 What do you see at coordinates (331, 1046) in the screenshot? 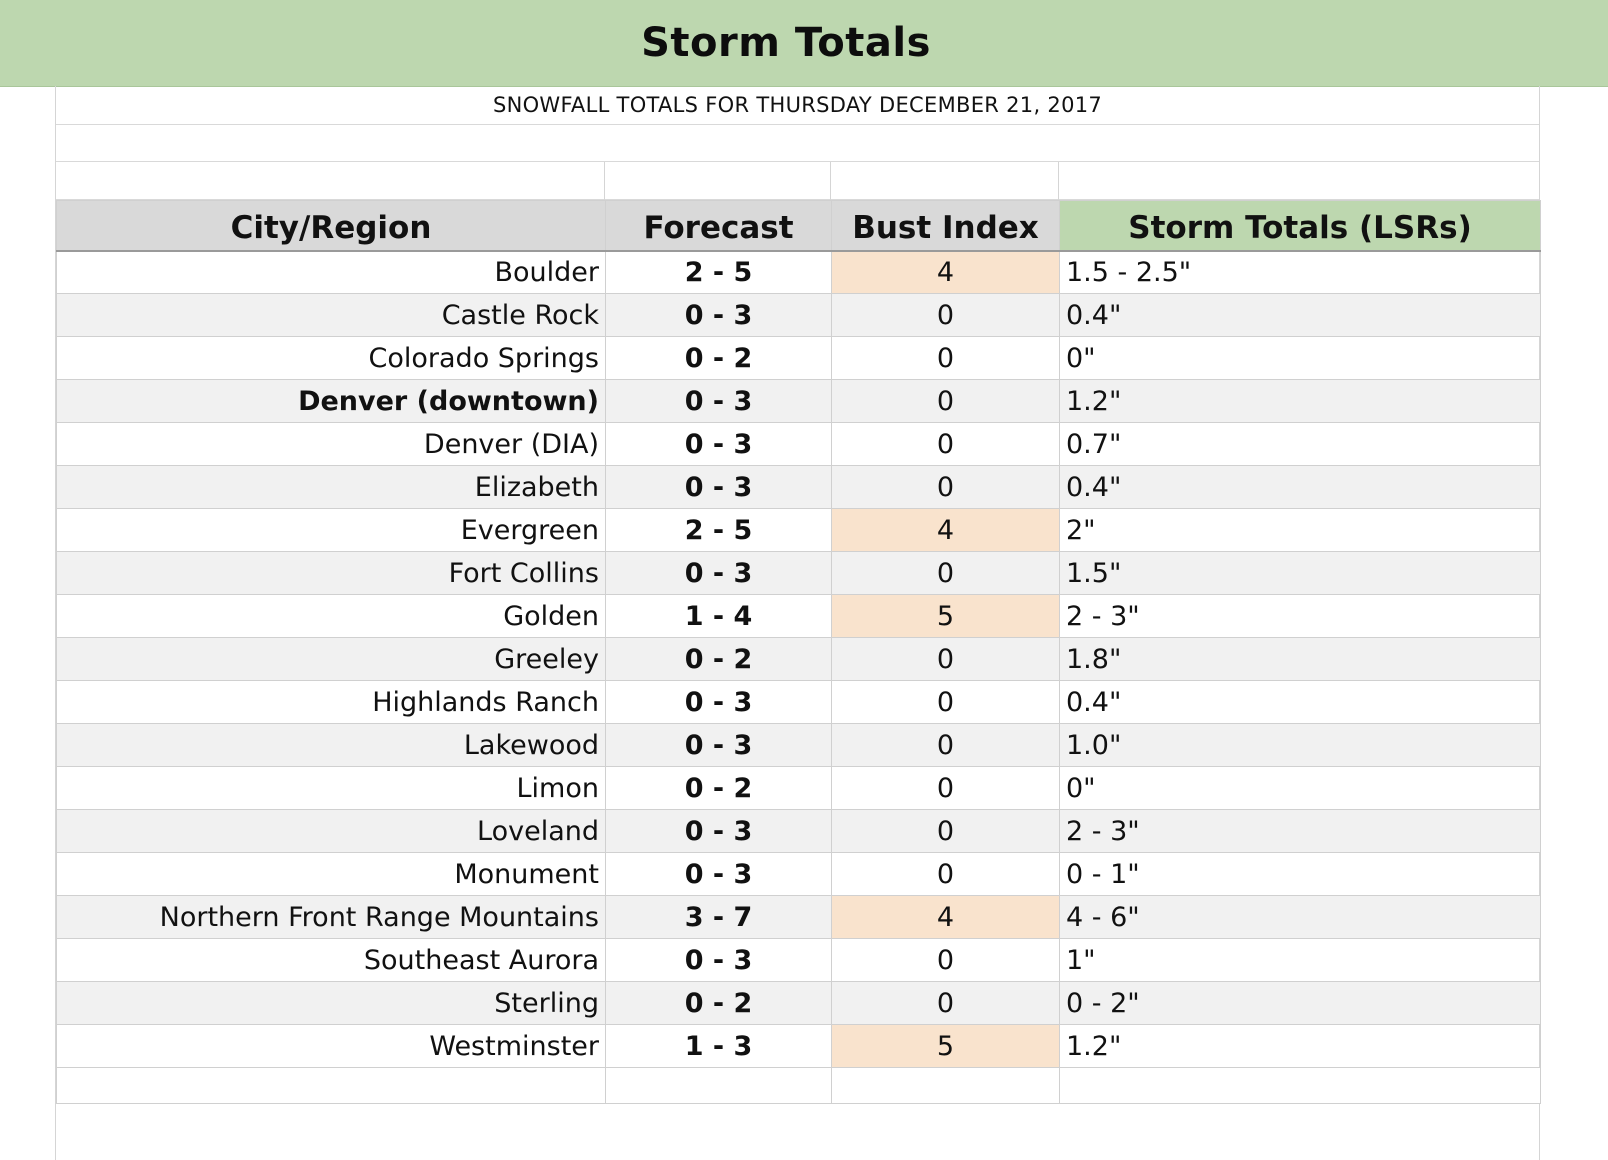
I see `city-cell: Westminster` at bounding box center [331, 1046].